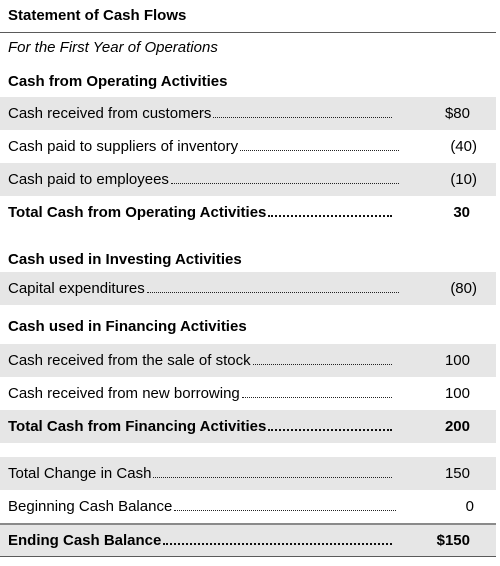 The image size is (500, 566). Describe the element at coordinates (457, 426) in the screenshot. I see `total-amount: 200` at that location.